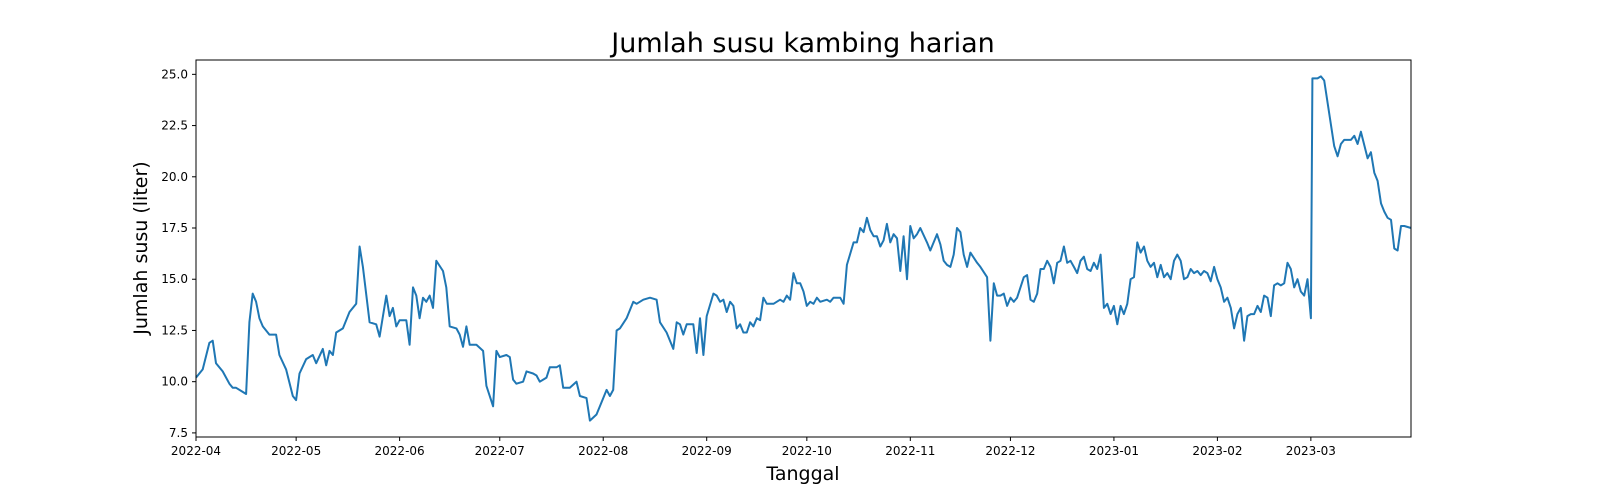  What do you see at coordinates (707, 451) in the screenshot?
I see `x-tick-label: 2022-09` at bounding box center [707, 451].